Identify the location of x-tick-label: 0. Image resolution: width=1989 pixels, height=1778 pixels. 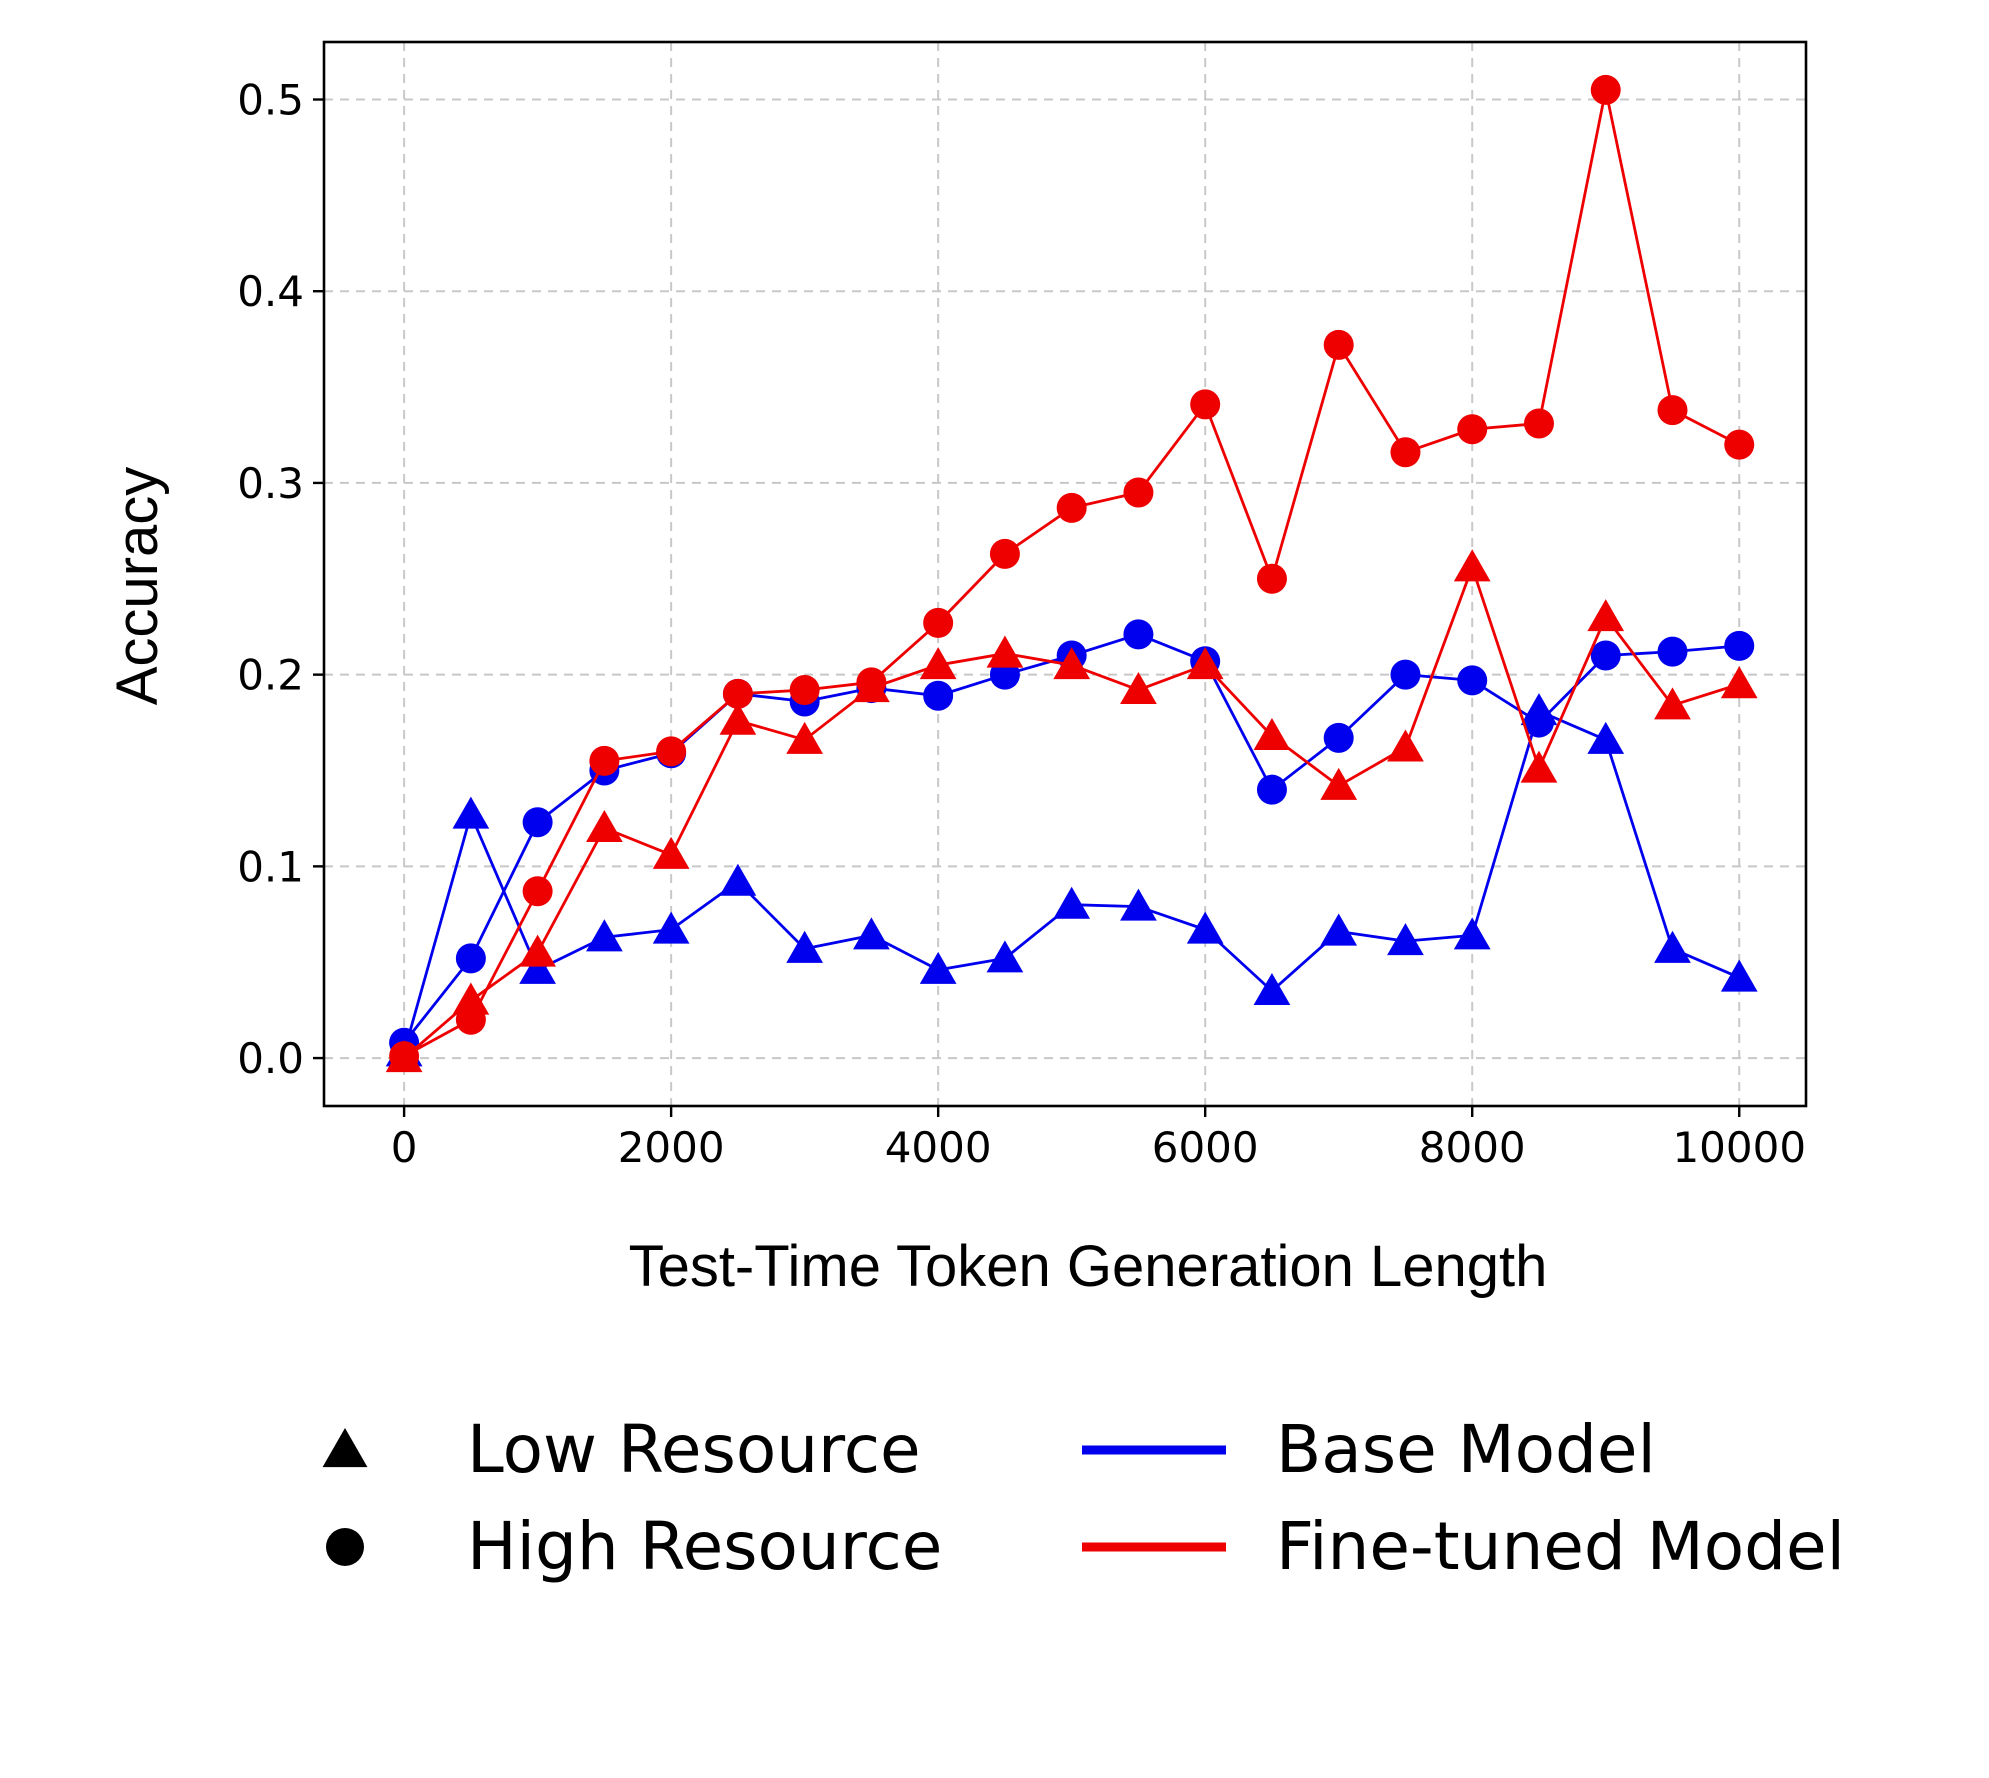
(404, 1147).